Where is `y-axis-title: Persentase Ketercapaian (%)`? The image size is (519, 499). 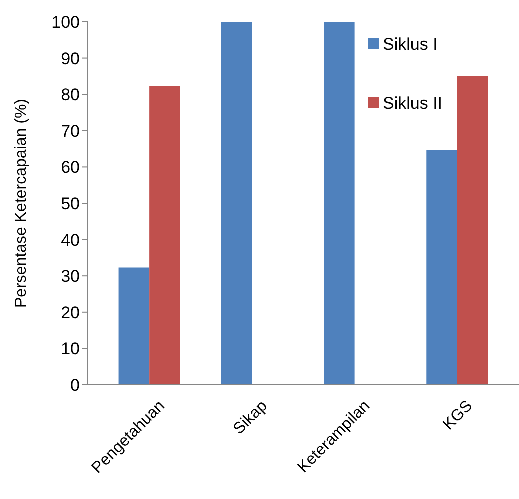 y-axis-title: Persentase Ketercapaian (%) is located at coordinates (21, 203).